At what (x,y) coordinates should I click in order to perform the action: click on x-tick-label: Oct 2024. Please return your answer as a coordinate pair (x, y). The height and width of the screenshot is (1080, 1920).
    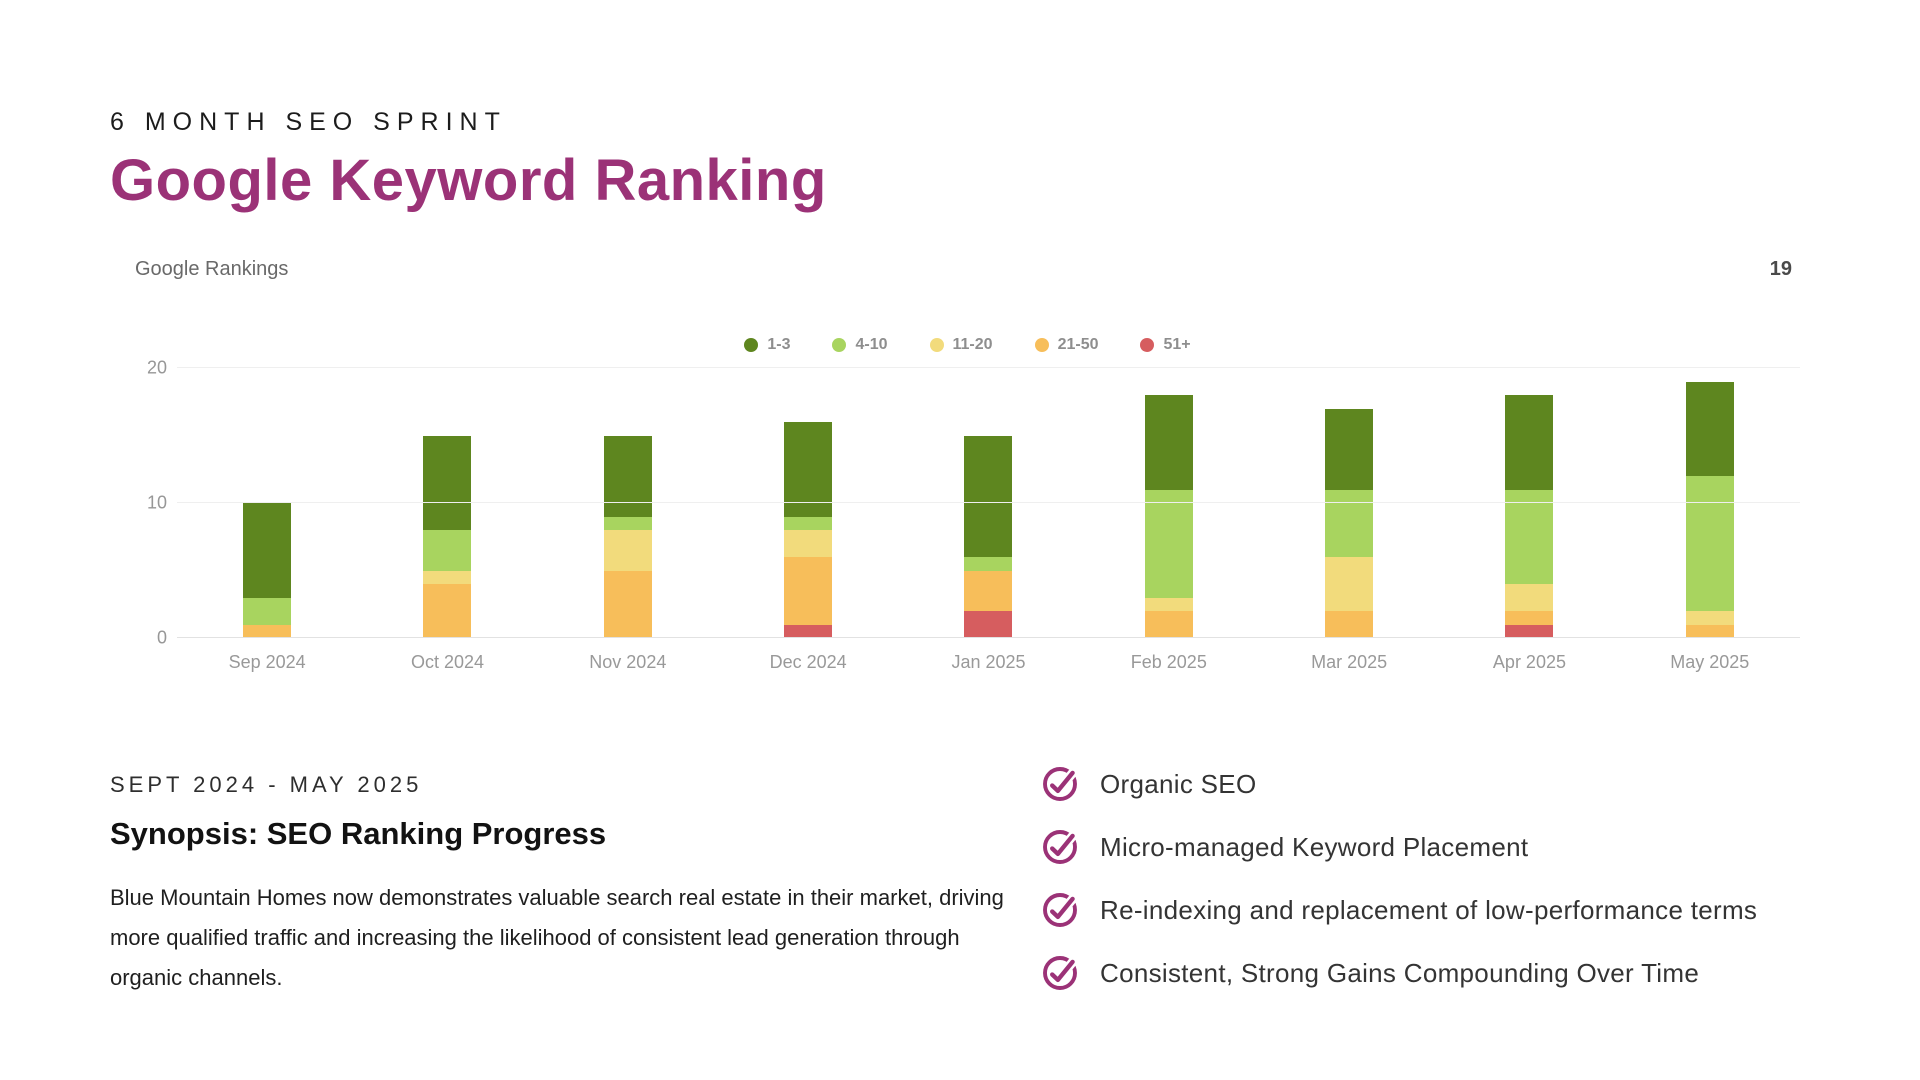
    Looking at the image, I should click on (447, 662).